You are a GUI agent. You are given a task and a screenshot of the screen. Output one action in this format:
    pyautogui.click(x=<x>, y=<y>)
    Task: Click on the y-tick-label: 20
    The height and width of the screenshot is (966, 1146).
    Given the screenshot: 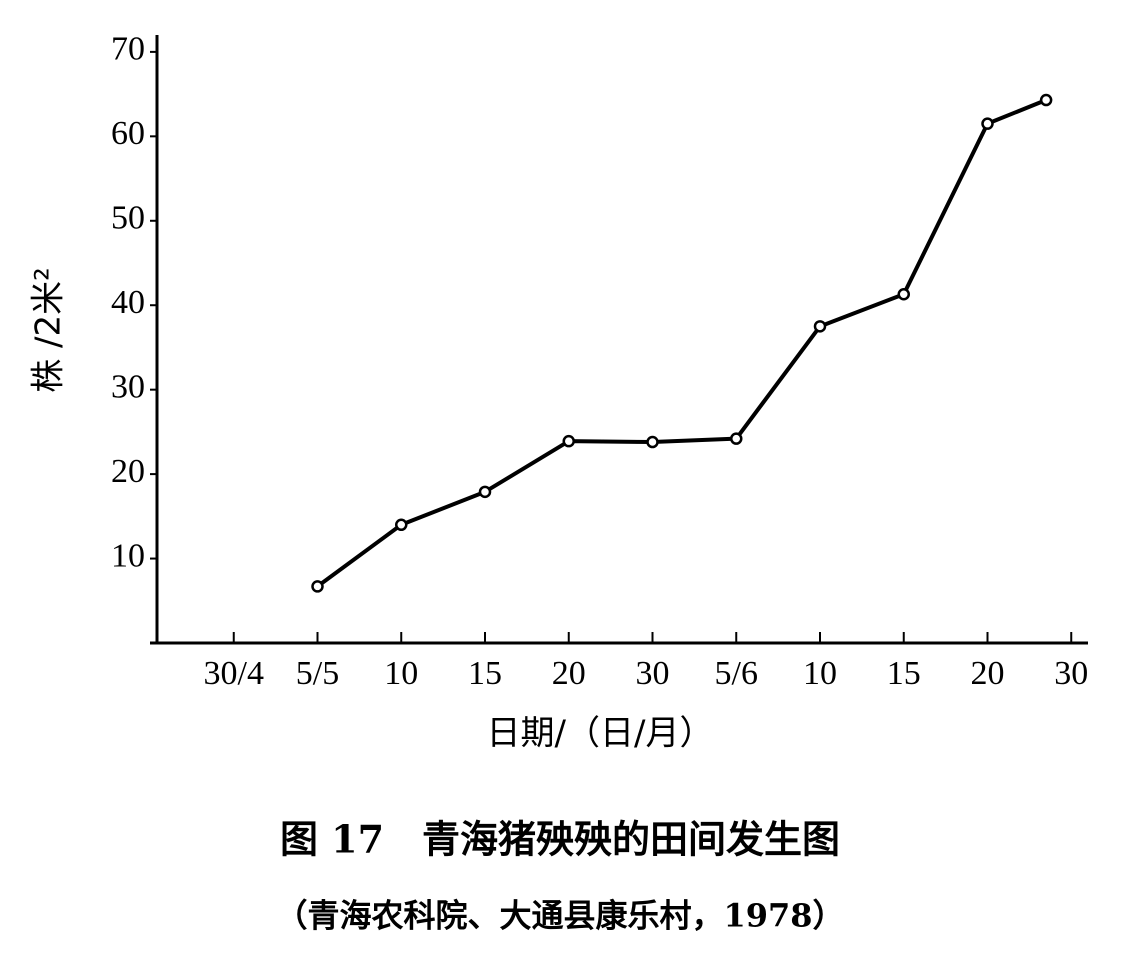 What is the action you would take?
    pyautogui.click(x=128, y=471)
    